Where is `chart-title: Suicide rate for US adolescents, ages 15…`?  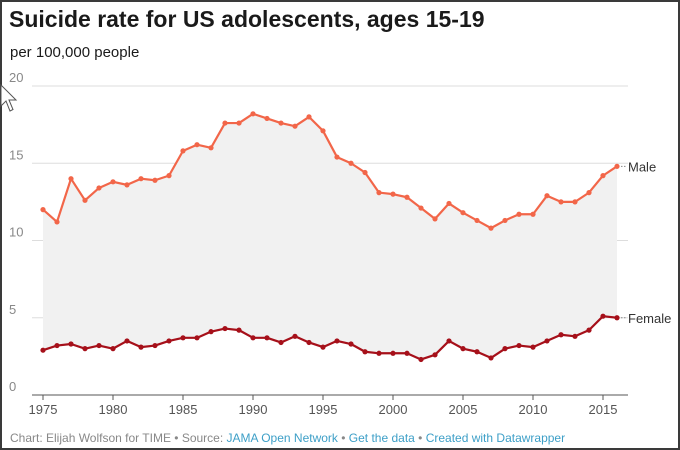 chart-title: Suicide rate for US adolescents, ages 15… is located at coordinates (247, 19).